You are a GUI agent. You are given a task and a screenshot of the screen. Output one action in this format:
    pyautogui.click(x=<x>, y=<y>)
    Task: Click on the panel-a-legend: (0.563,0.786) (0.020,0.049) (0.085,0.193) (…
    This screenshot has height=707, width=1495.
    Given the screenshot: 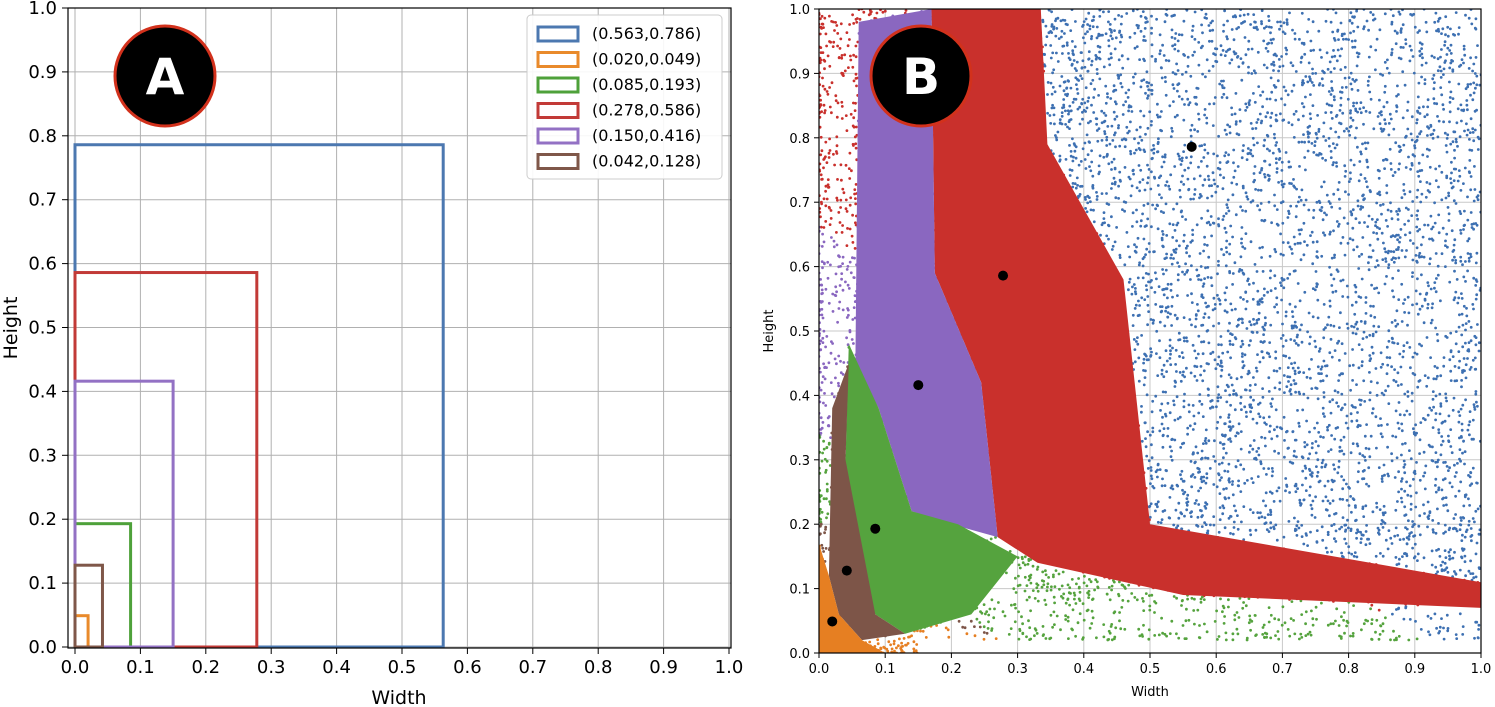 What is the action you would take?
    pyautogui.click(x=624, y=97)
    